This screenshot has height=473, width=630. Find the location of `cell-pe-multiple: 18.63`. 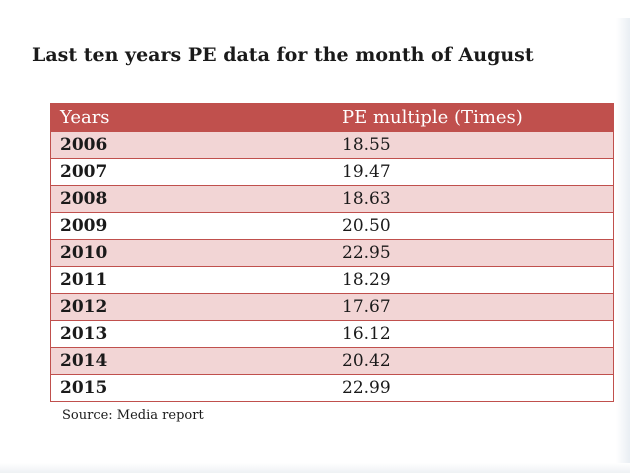

cell-pe-multiple: 18.63 is located at coordinates (473, 199).